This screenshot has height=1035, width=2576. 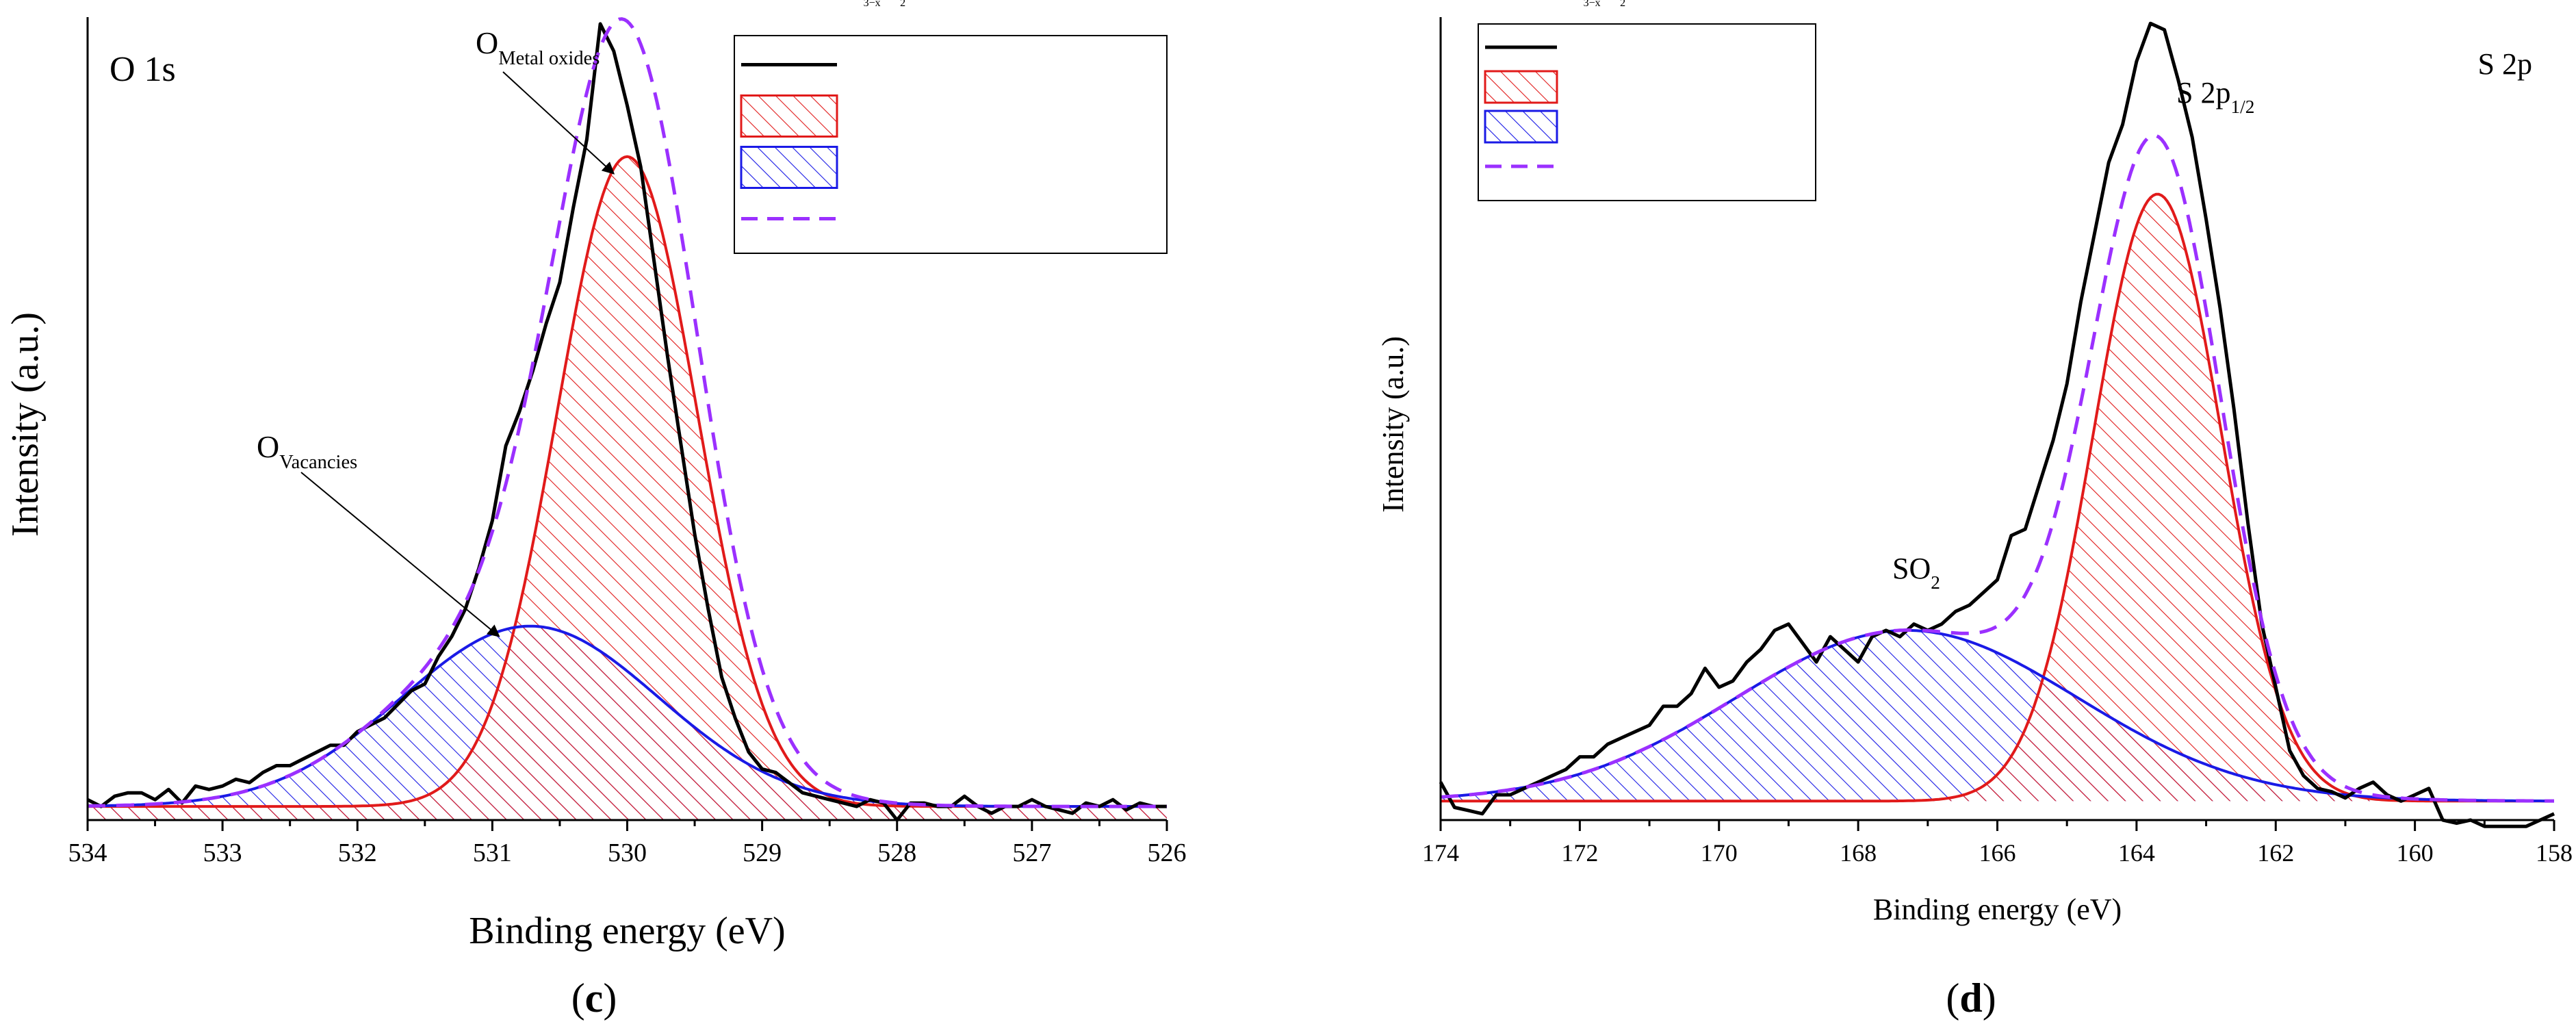 I want to click on legend: WO3−x/WS2Peak1Peak2Cumulative Fit Peak, so click(x=1647, y=101).